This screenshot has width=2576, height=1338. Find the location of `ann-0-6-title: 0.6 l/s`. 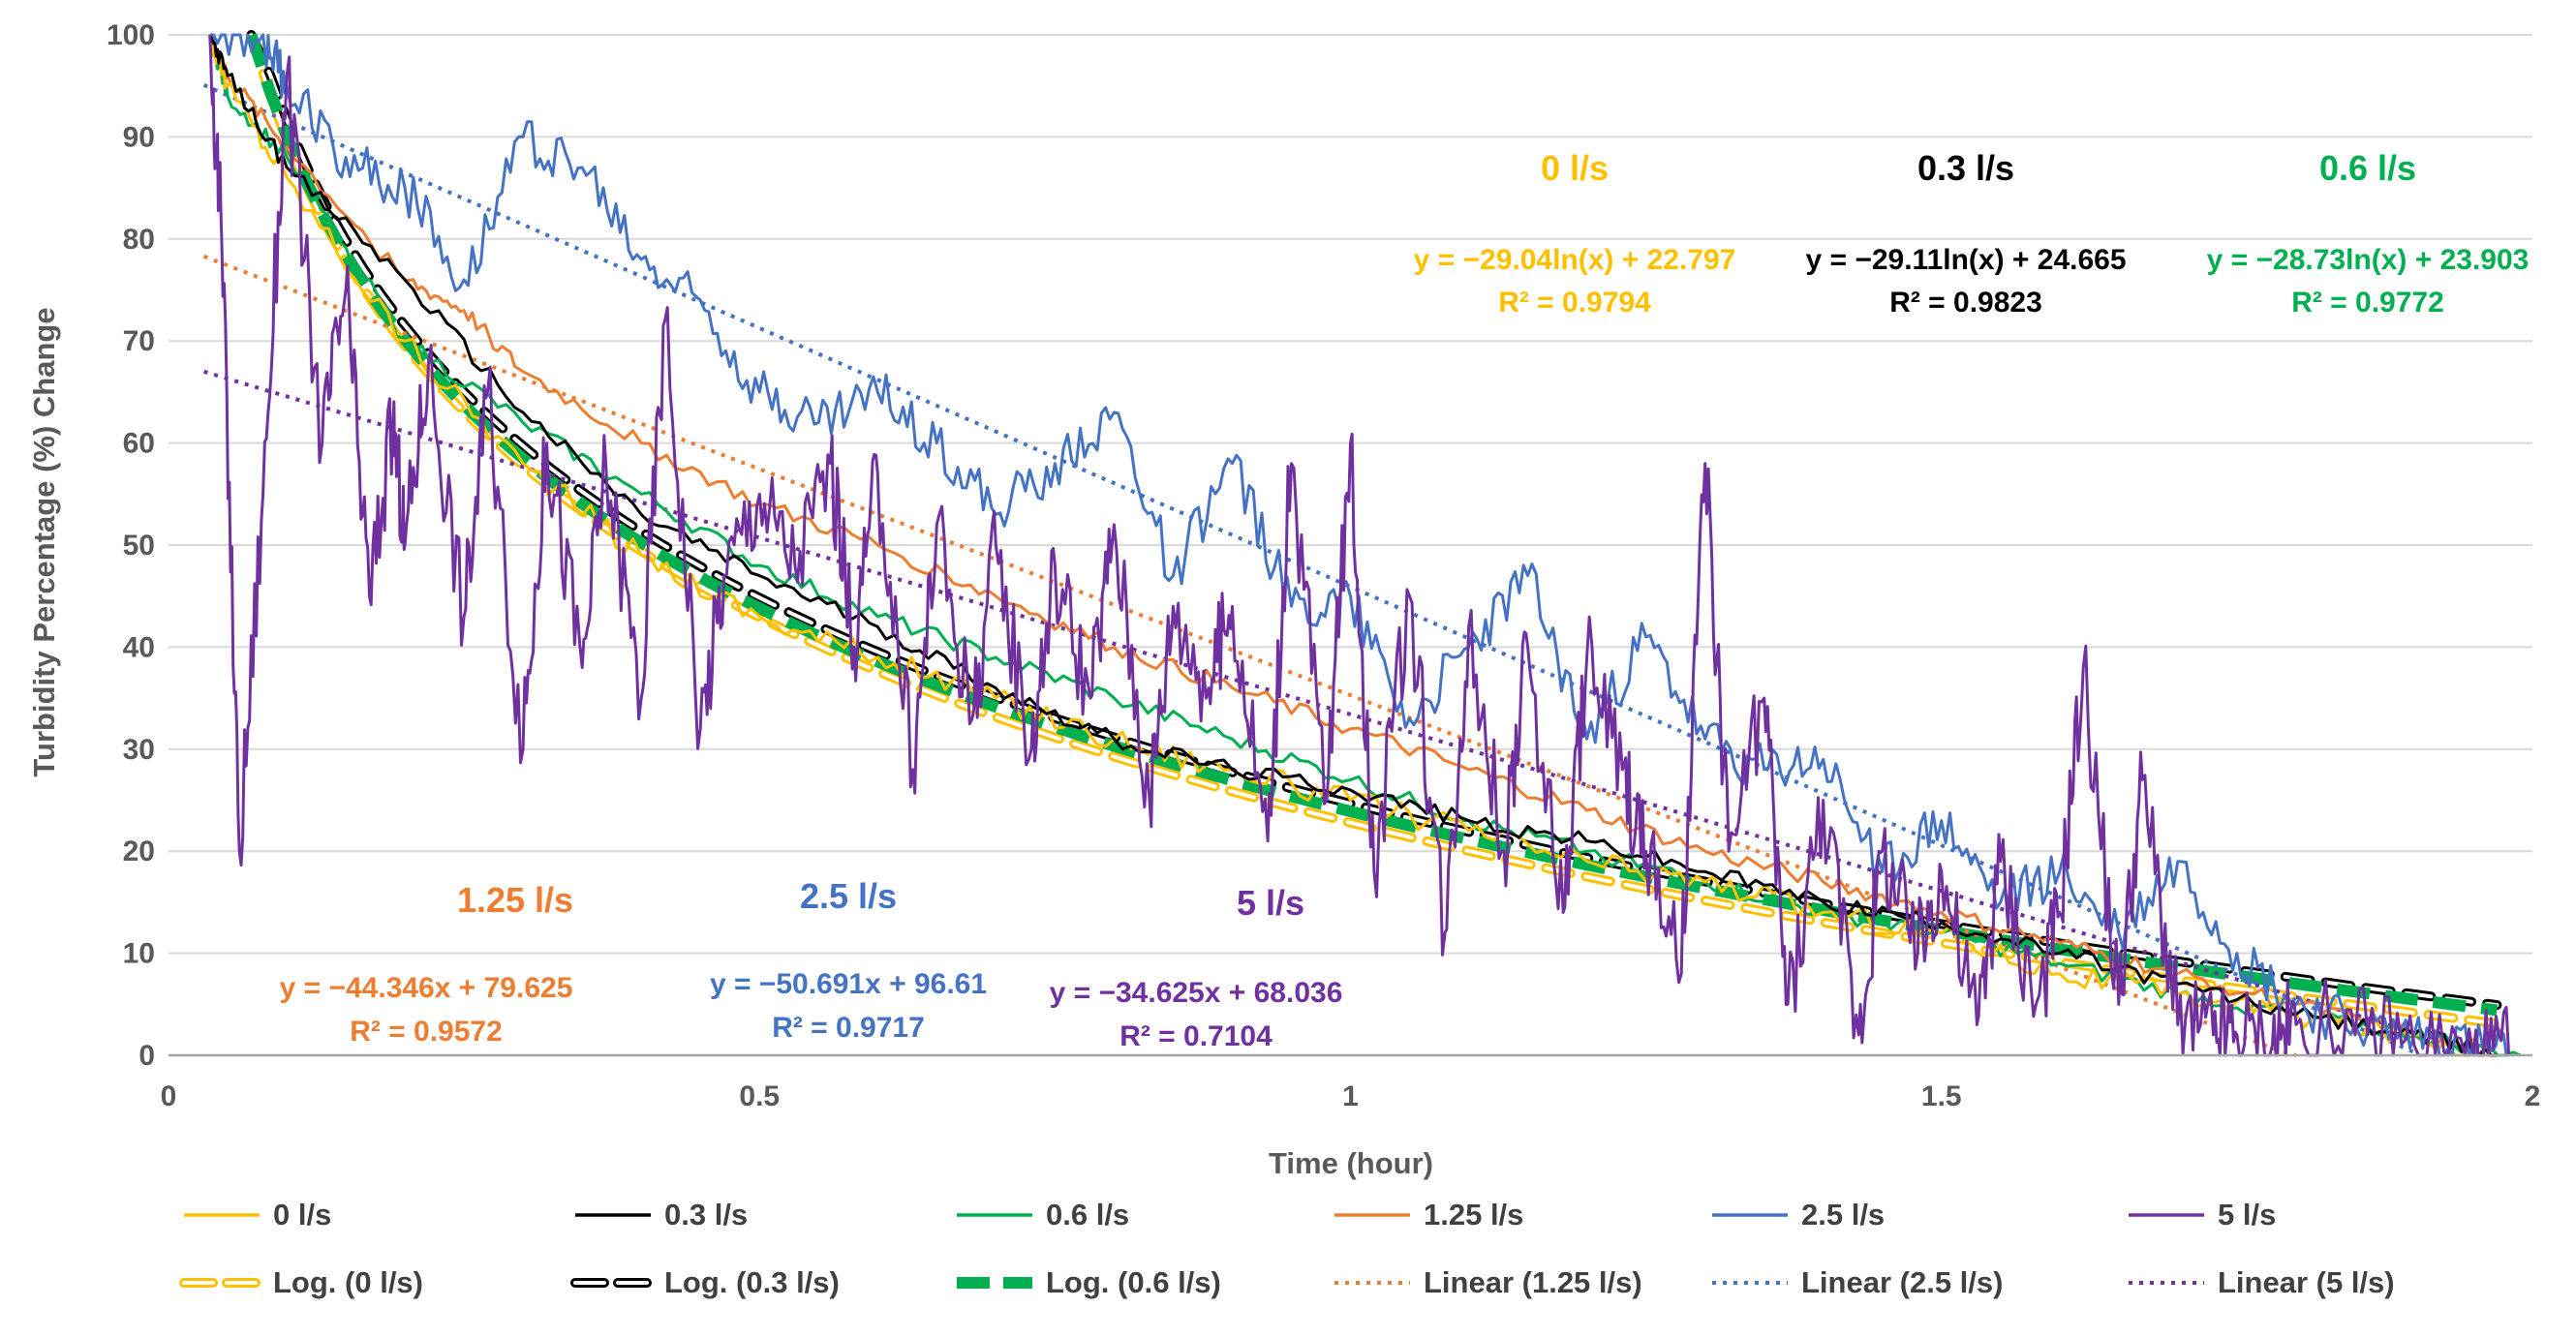

ann-0-6-title: 0.6 l/s is located at coordinates (2367, 168).